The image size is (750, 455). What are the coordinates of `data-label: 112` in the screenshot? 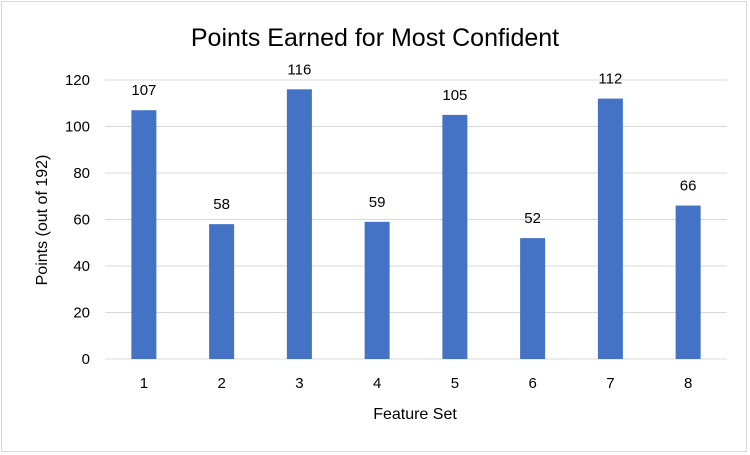 It's located at (610, 79).